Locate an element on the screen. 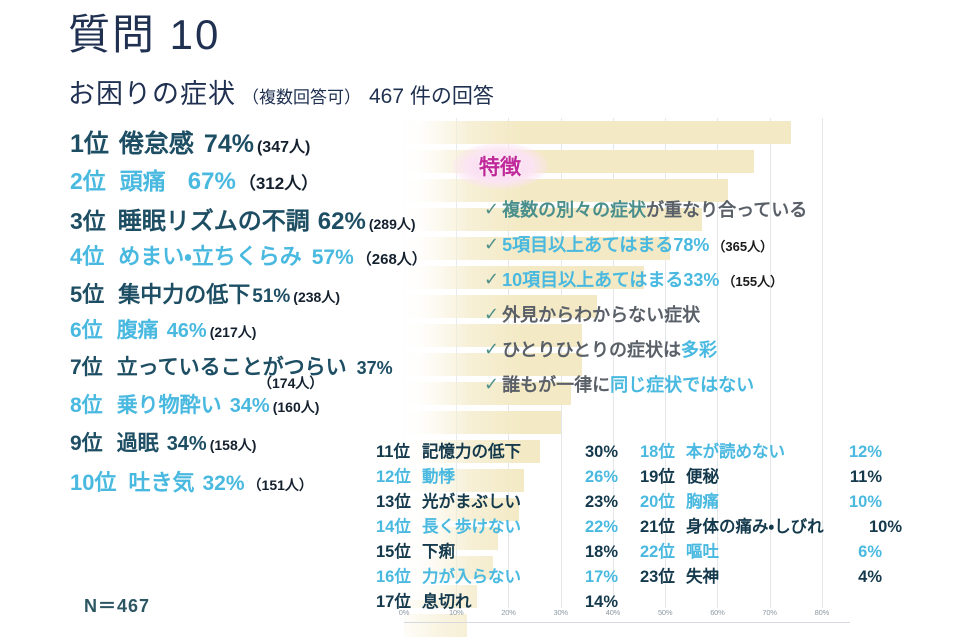  symptom-name: 本が読めない is located at coordinates (735, 452).